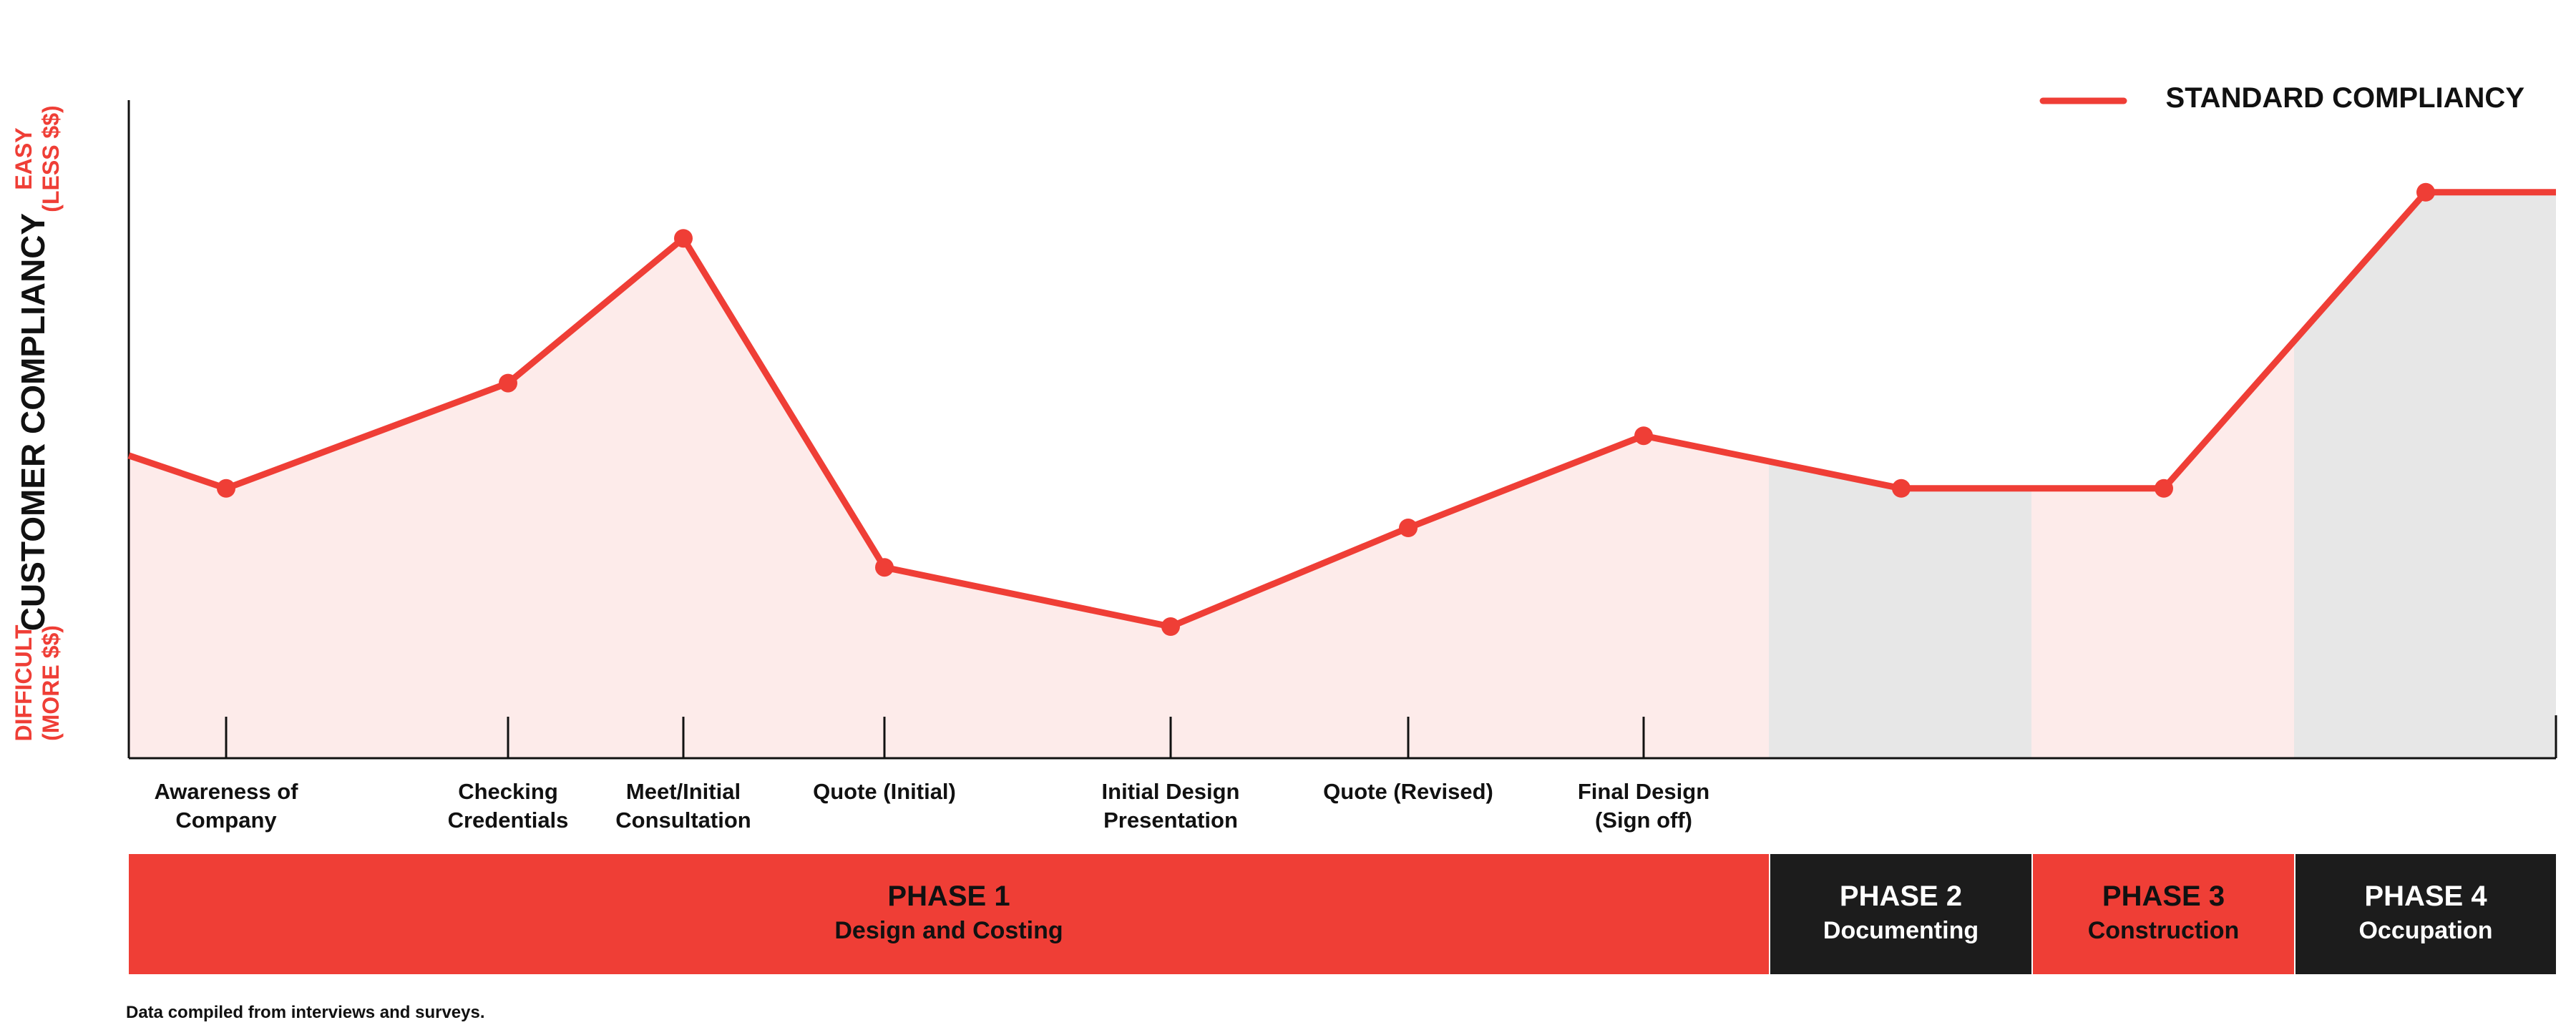  What do you see at coordinates (683, 791) in the screenshot?
I see `x-tick-label: Meet/Initial` at bounding box center [683, 791].